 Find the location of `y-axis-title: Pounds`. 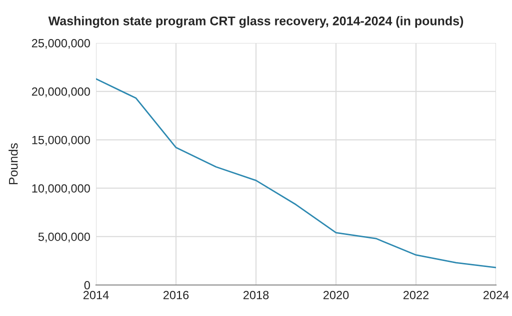

y-axis-title: Pounds is located at coordinates (13, 163).